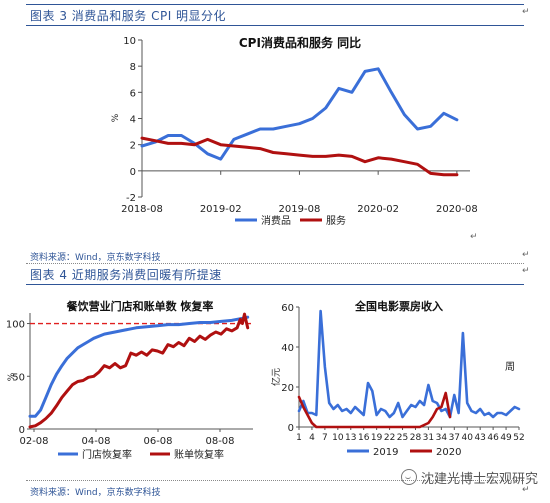  Describe the element at coordinates (506, 438) in the screenshot. I see `x-tick-label: 49` at that location.